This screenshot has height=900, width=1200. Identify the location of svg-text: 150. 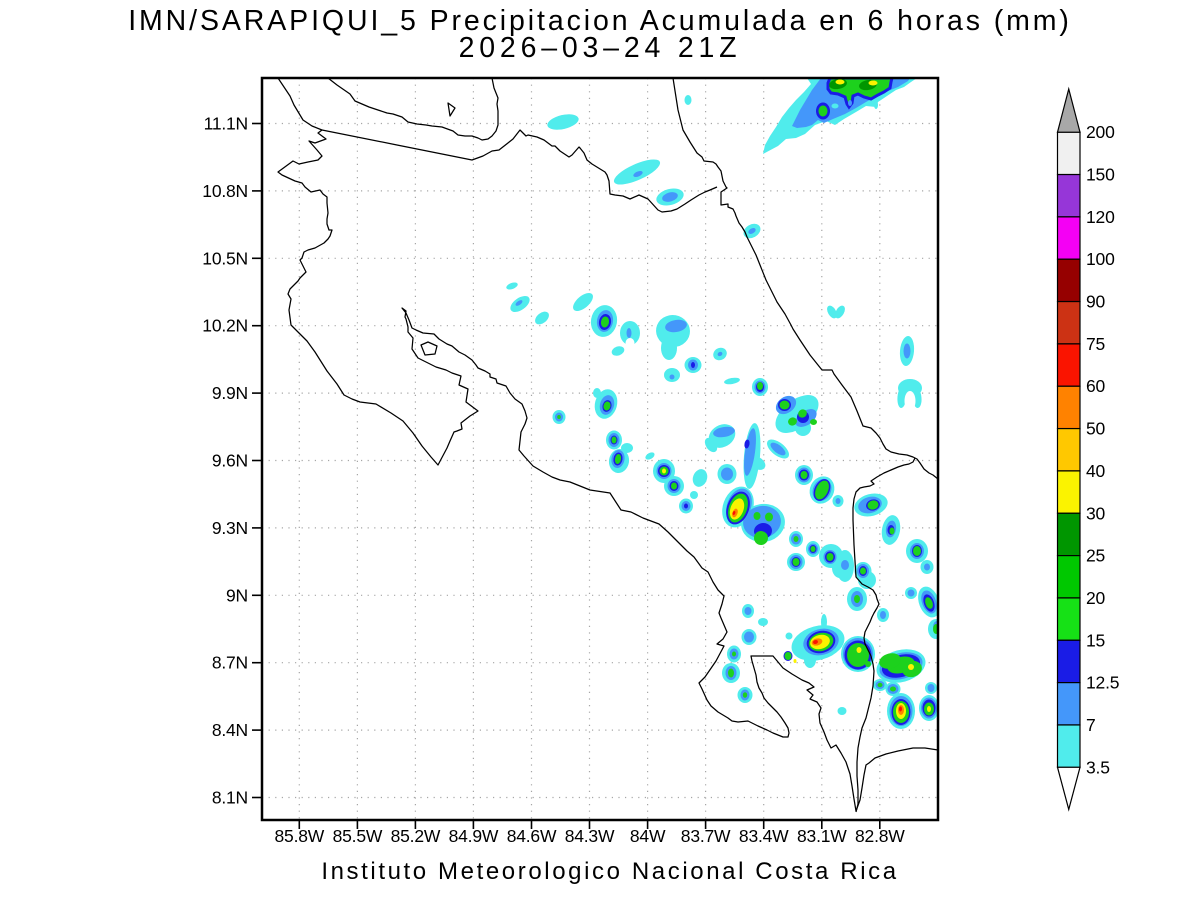
(1100, 175).